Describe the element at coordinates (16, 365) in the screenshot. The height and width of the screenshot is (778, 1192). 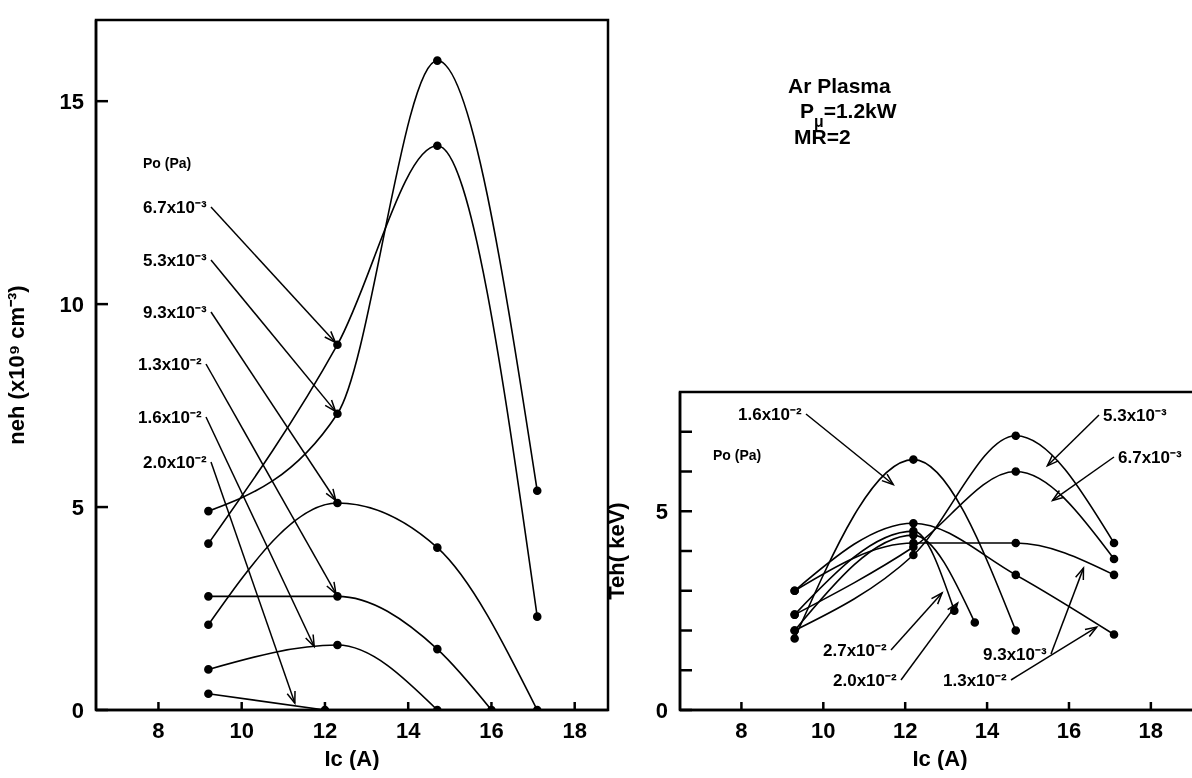
I see `y-axis-title: neh (x10⁹ cm⁻³)` at that location.